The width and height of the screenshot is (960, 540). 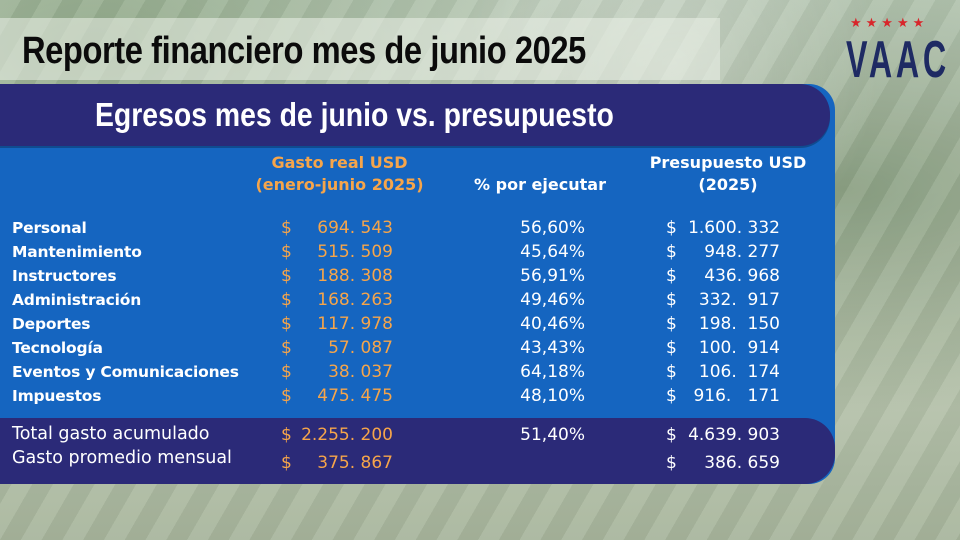 I want to click on row-pct: 48,10%, so click(x=552, y=396).